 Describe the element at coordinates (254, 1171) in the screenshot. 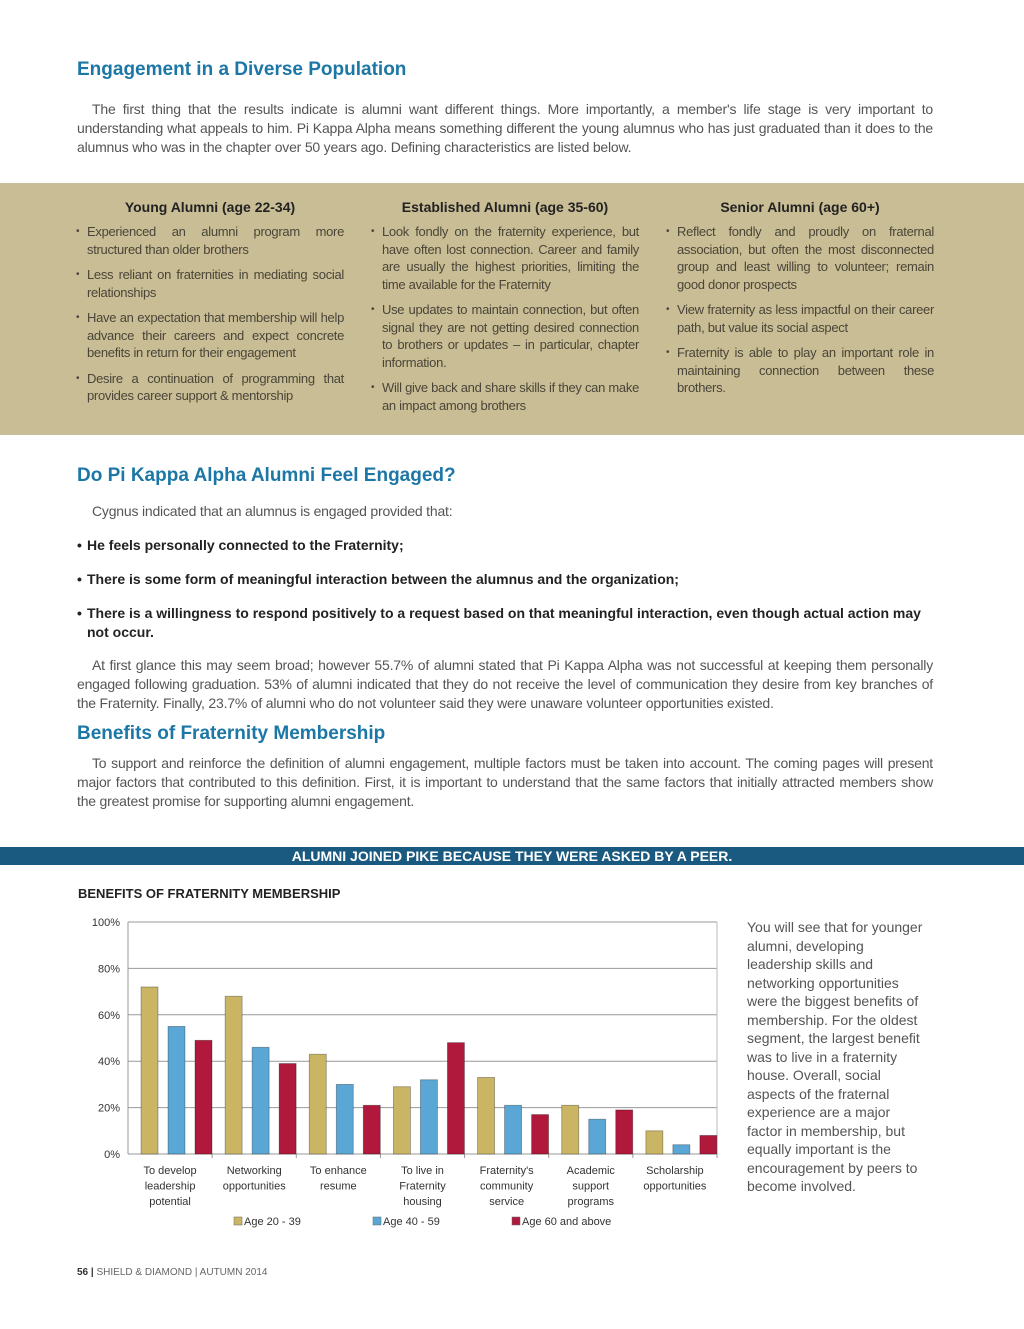

I see `x-category-label: Networking` at that location.